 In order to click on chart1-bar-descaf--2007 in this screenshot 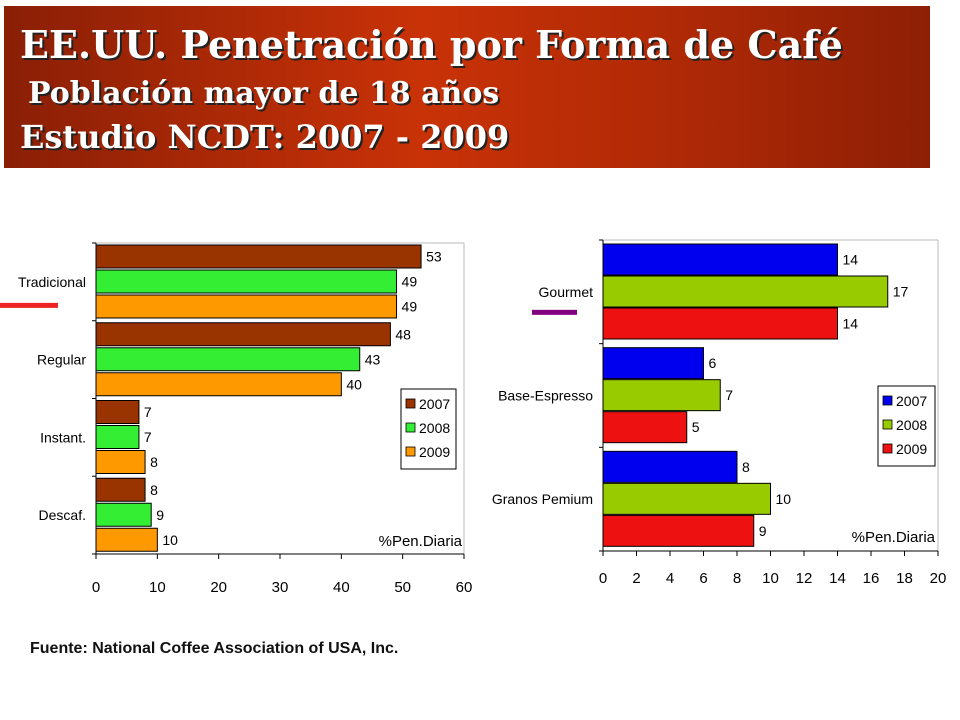, I will do `click(120, 489)`.